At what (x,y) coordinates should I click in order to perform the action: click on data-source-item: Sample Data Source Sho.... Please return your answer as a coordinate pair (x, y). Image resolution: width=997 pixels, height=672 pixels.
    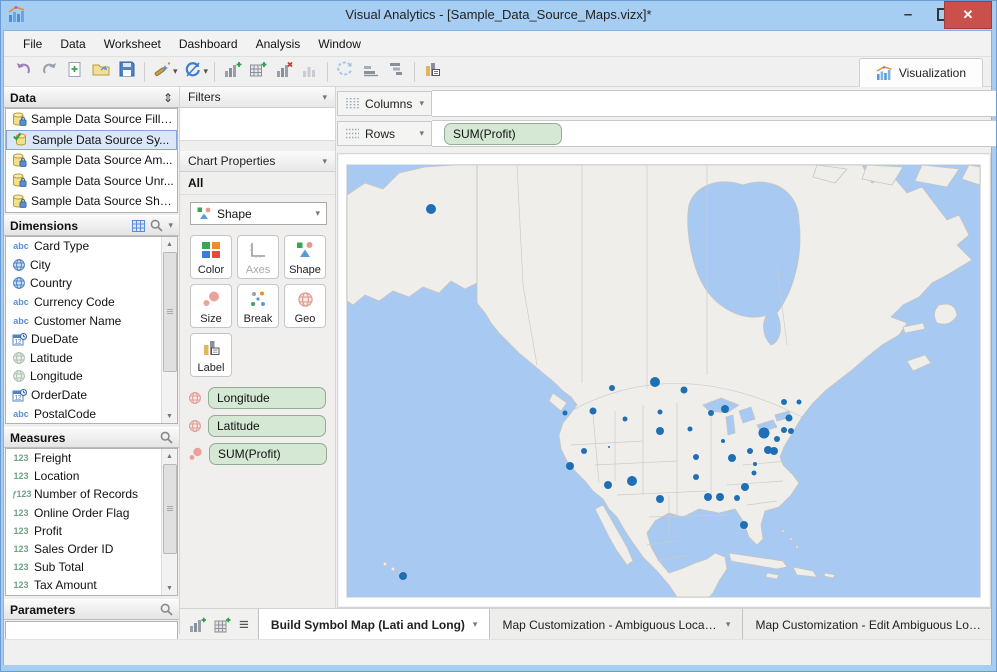
    Looking at the image, I should click on (91, 201).